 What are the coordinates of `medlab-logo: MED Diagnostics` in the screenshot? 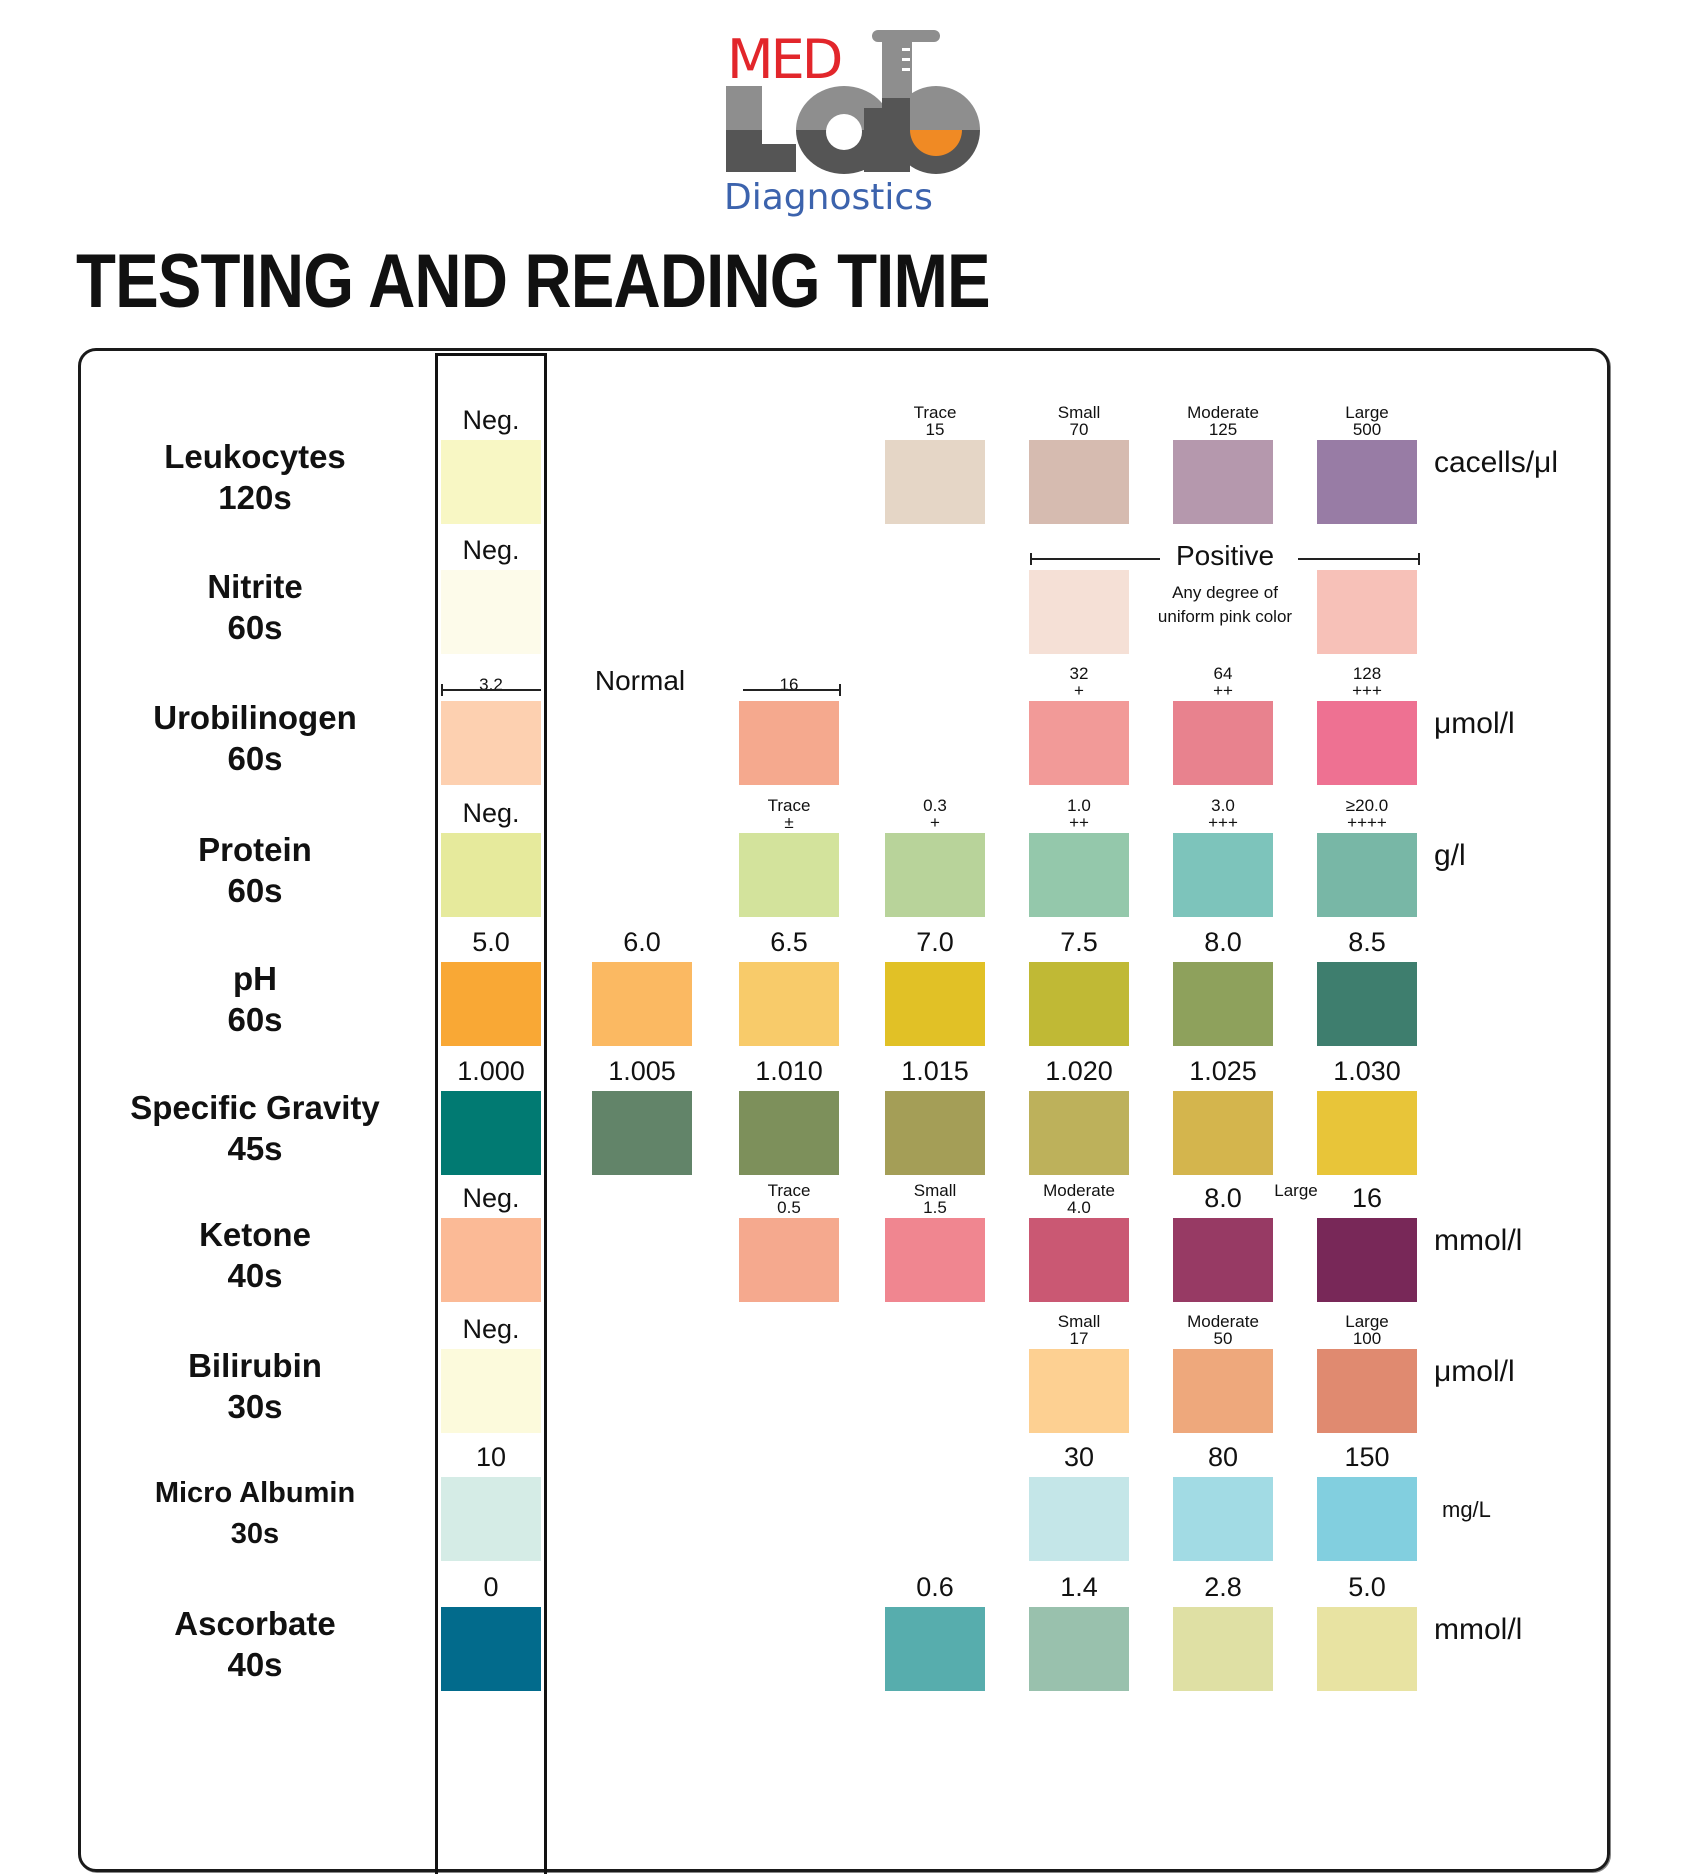 It's located at (852, 123).